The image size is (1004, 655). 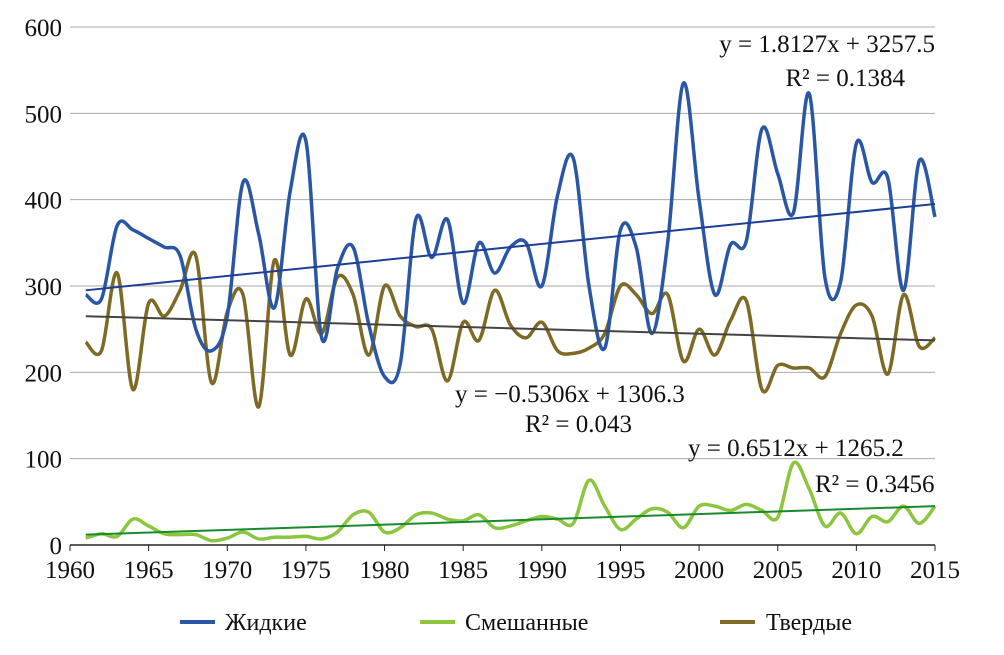 What do you see at coordinates (227, 570) in the screenshot?
I see `x-tick-label: 1970` at bounding box center [227, 570].